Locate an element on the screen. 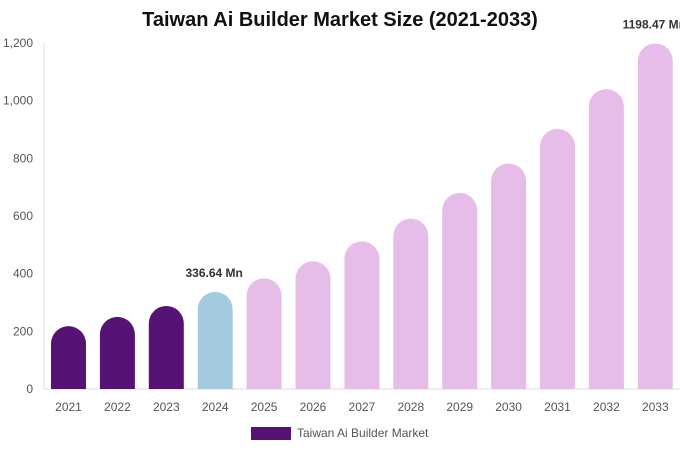 The height and width of the screenshot is (450, 680). legend-label: Taiwan Ai Builder Market is located at coordinates (363, 433).